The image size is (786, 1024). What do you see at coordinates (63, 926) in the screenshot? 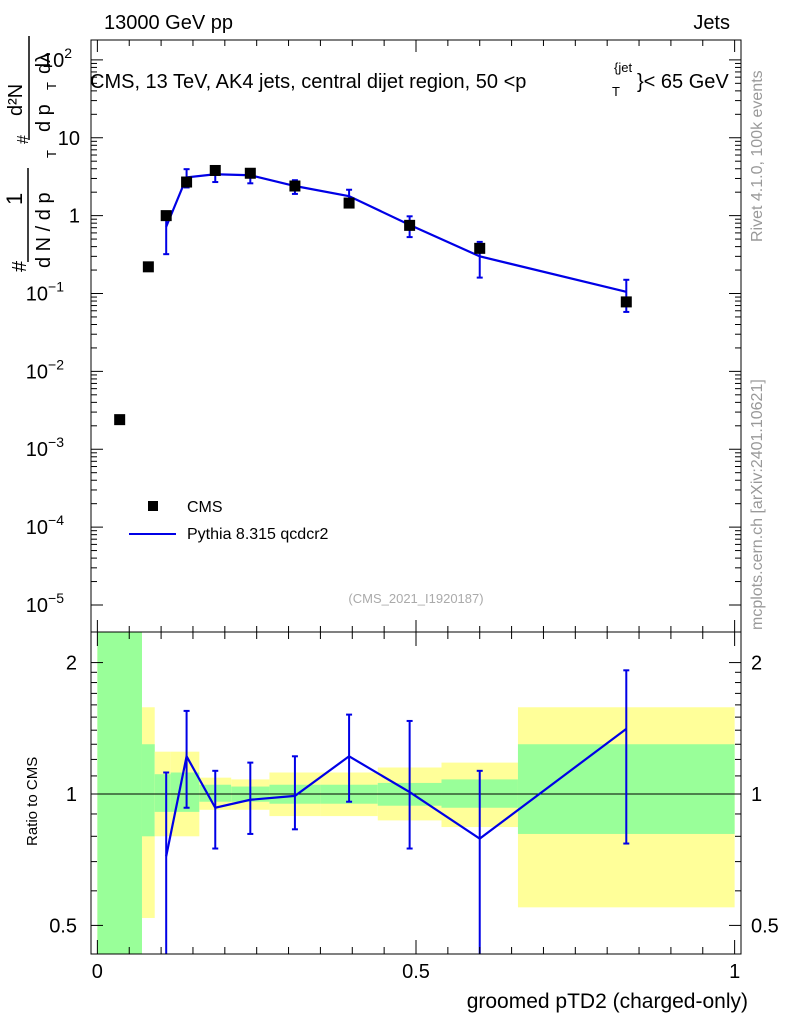
I see `ratio-y-tick-label-left: 0.5` at bounding box center [63, 926].